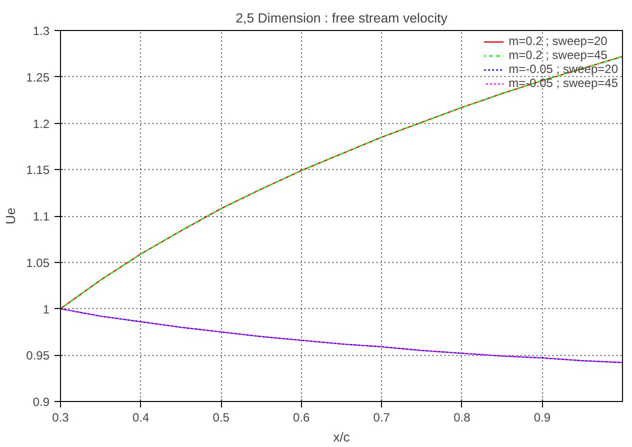 The width and height of the screenshot is (632, 447). Describe the element at coordinates (38, 263) in the screenshot. I see `y-tick-label: 1.05` at that location.